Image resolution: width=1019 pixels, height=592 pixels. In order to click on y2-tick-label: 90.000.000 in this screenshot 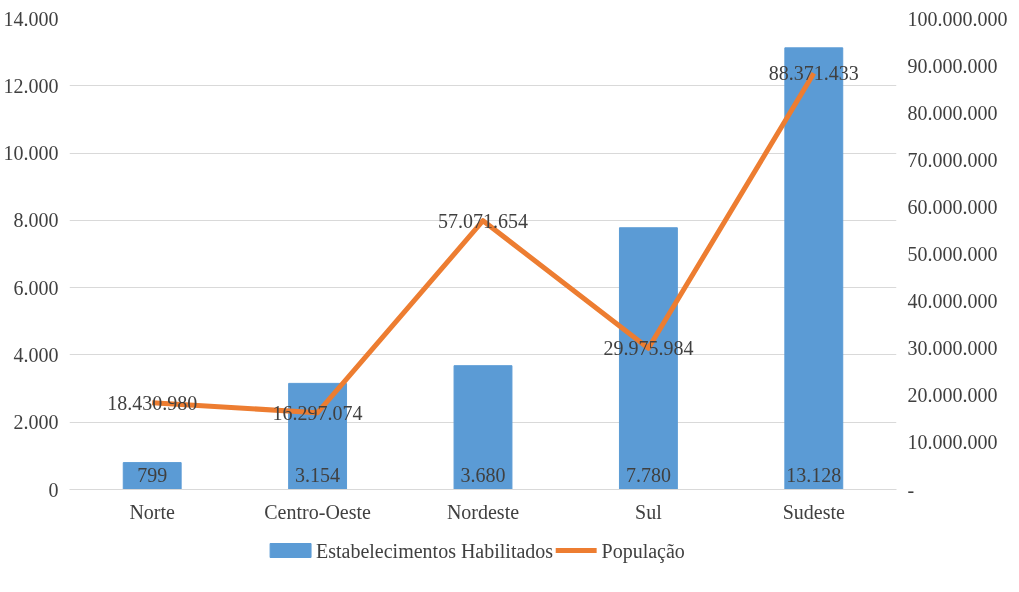, I will do `click(952, 65)`.